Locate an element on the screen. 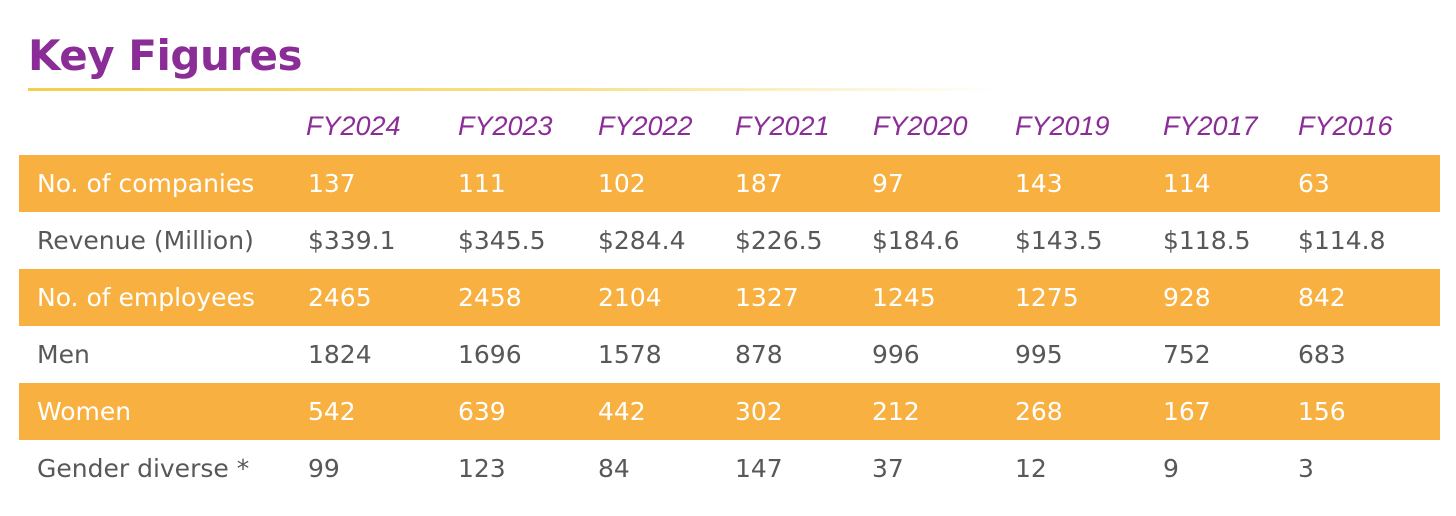  table-cell: 1327 is located at coordinates (767, 297).